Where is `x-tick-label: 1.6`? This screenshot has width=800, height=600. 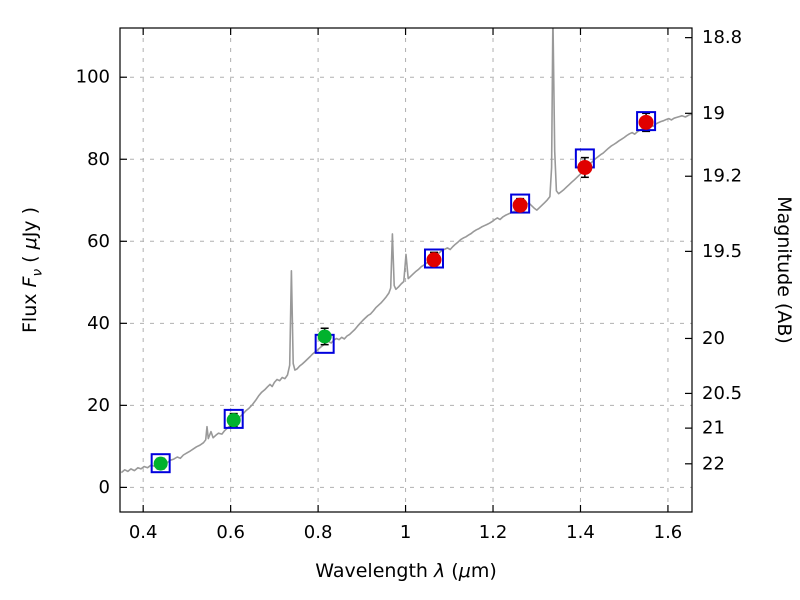 x-tick-label: 1.6 is located at coordinates (668, 532).